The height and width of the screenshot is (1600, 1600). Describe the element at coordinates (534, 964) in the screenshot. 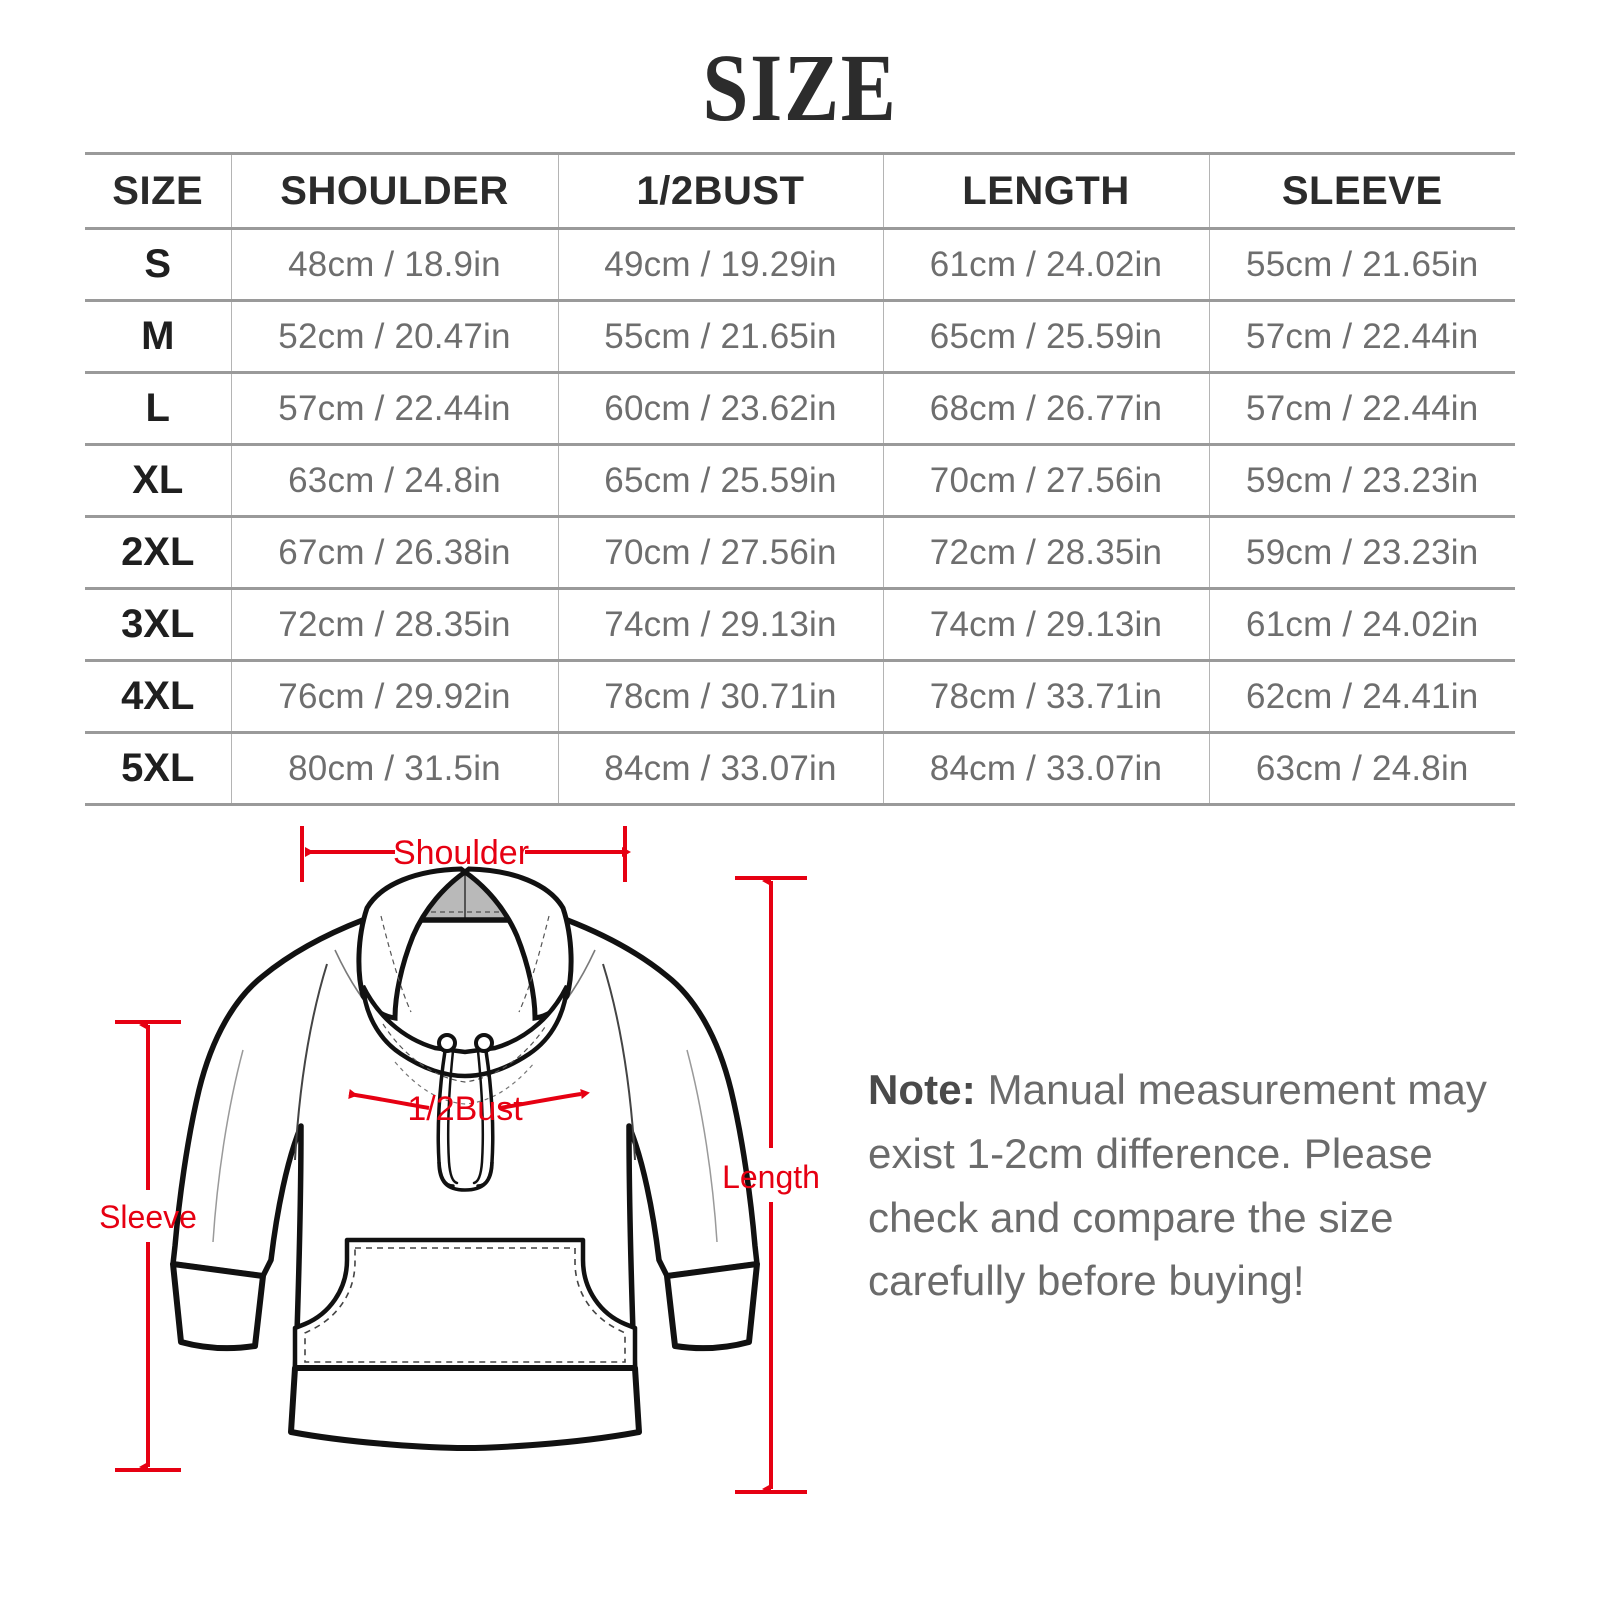

I see `hood-stitch-right` at that location.